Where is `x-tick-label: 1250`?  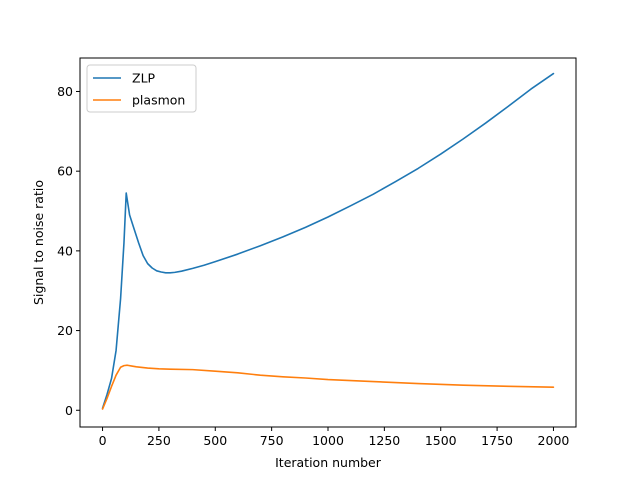
x-tick-label: 1250 is located at coordinates (384, 440).